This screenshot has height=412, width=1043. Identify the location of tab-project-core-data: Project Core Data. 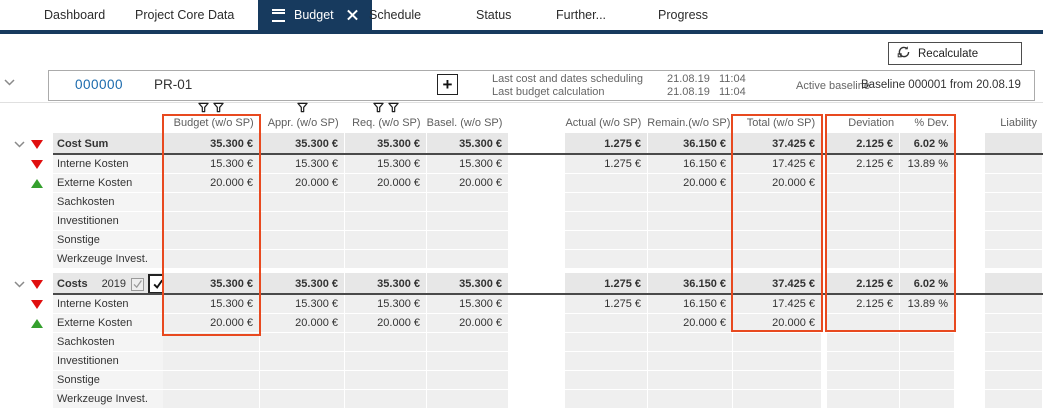
(185, 15).